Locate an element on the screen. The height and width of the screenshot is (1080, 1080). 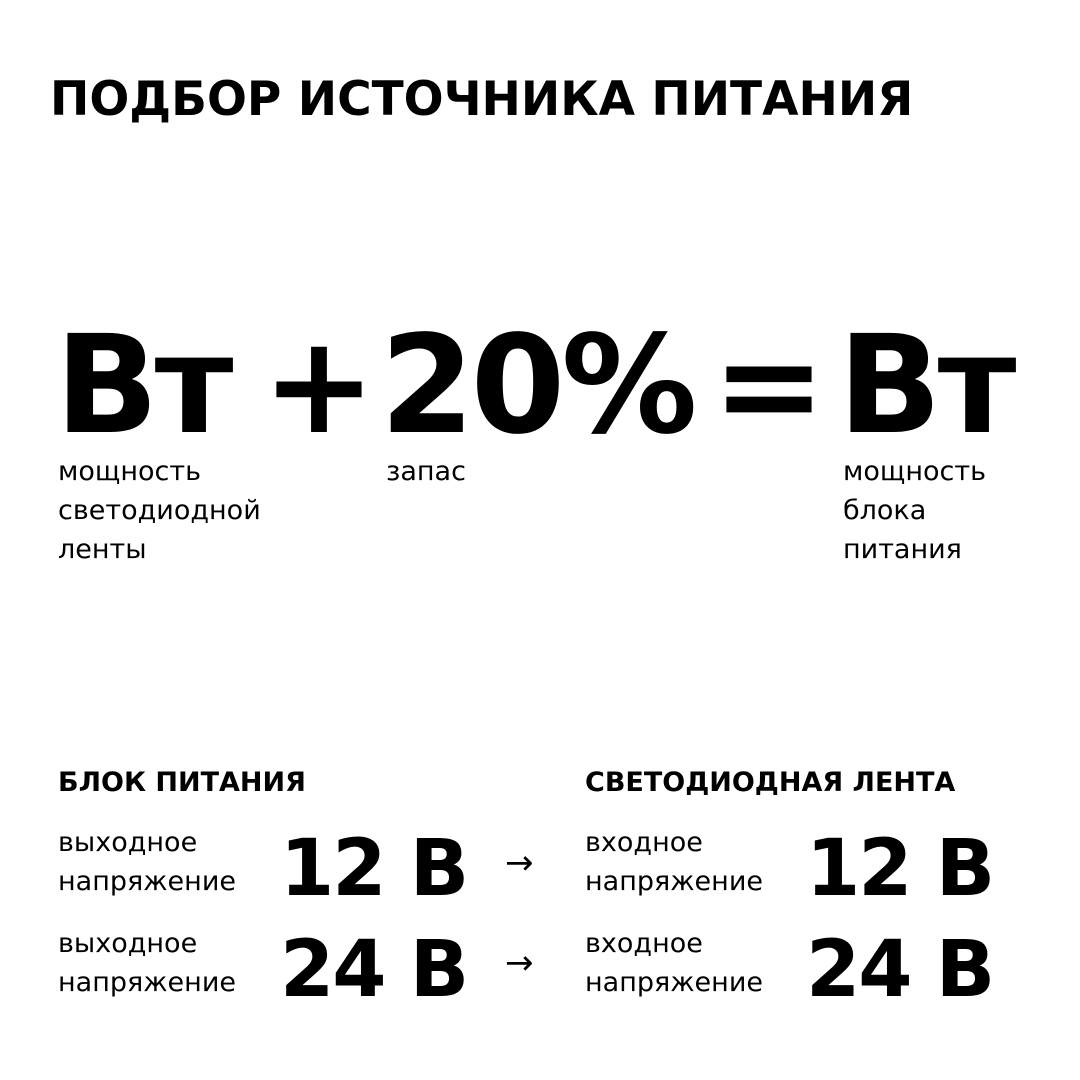
label-line: запас is located at coordinates (426, 471).